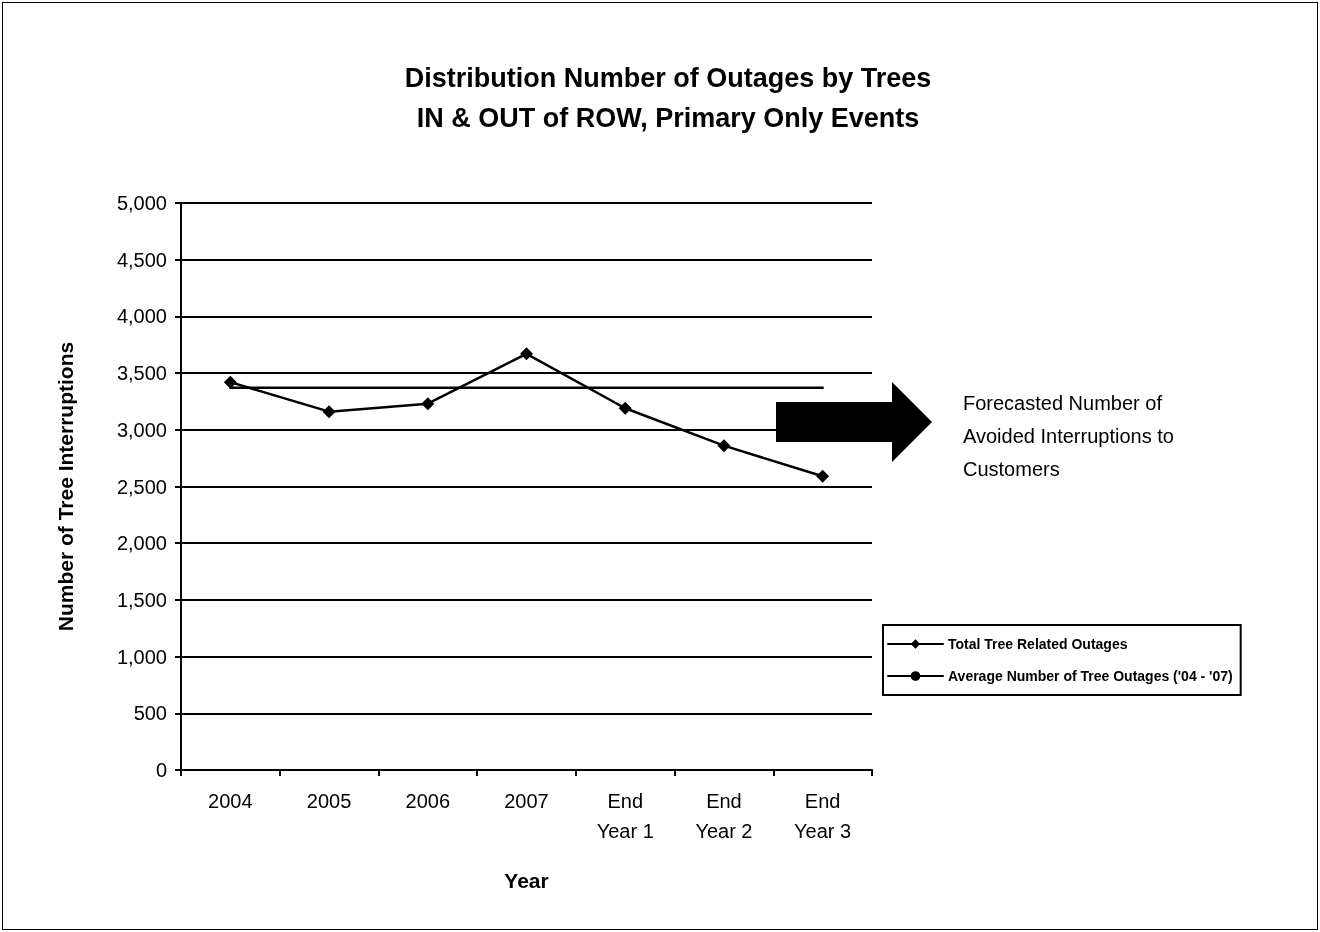  What do you see at coordinates (823, 816) in the screenshot?
I see `x-tick-label: End Year 3` at bounding box center [823, 816].